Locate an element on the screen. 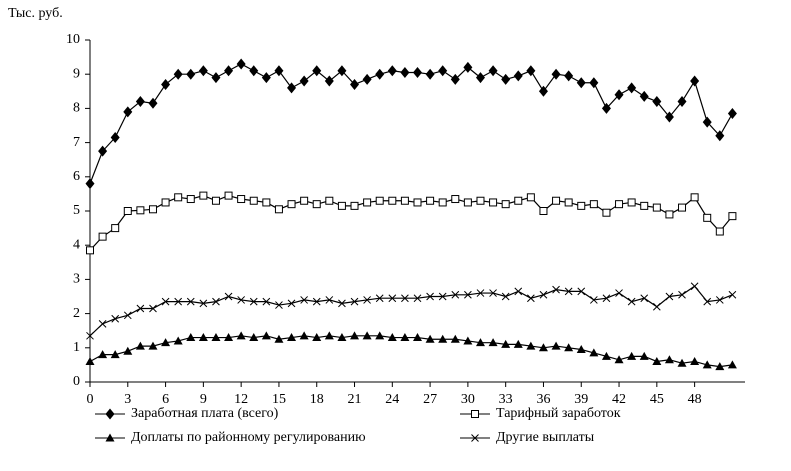  x-tick-label: 21 is located at coordinates (355, 399).